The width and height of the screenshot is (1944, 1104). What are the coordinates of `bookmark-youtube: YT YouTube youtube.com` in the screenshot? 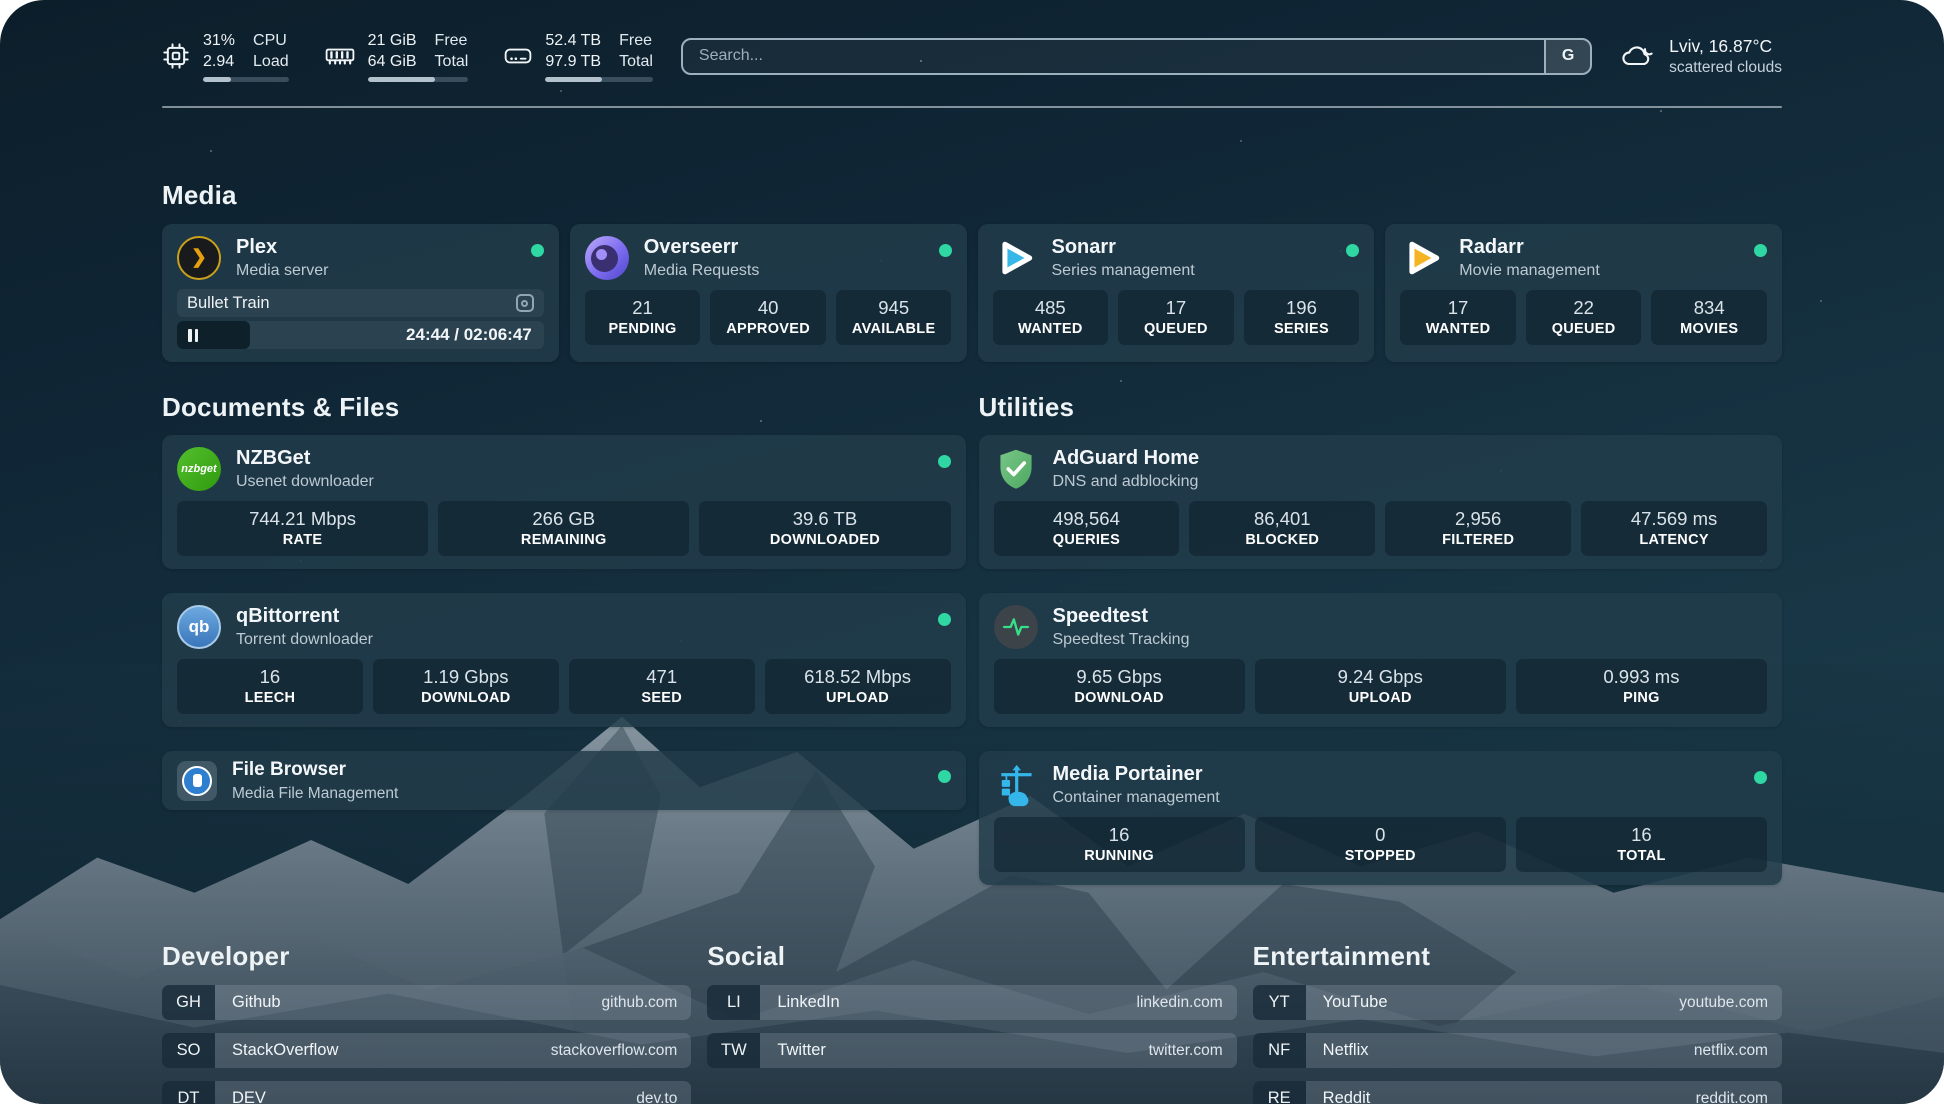 It's located at (1517, 1002).